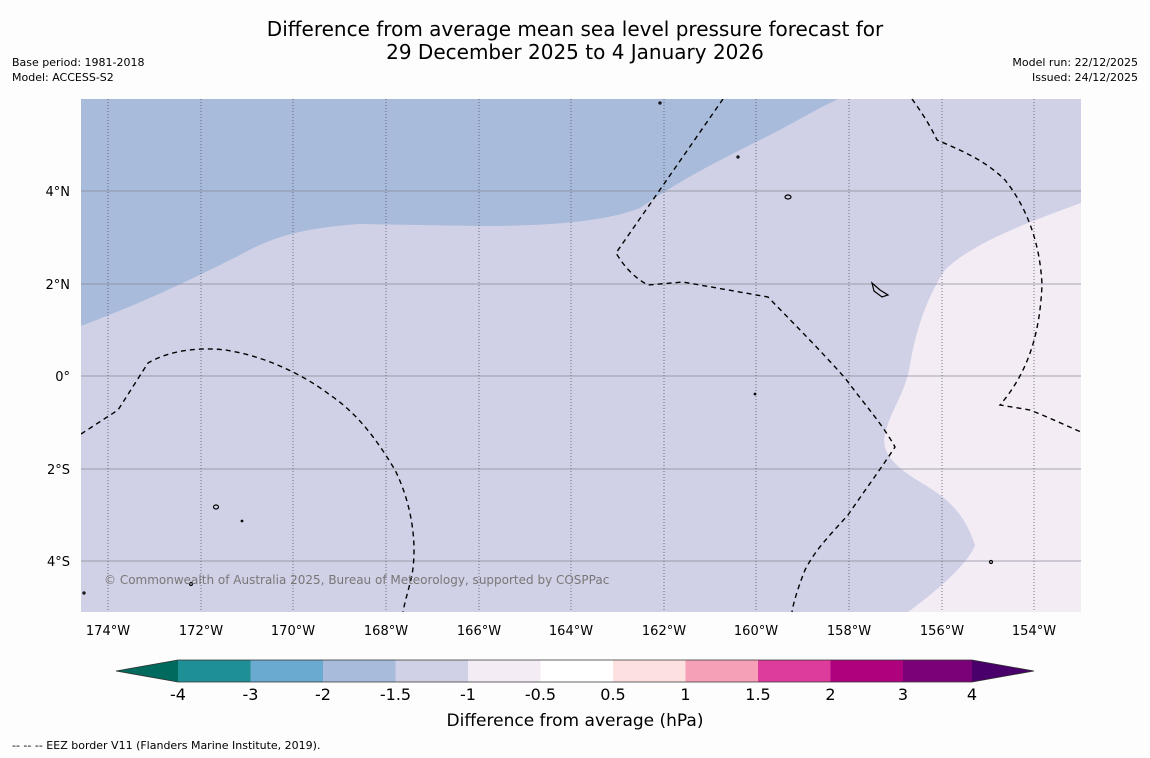 This screenshot has width=1150, height=758. What do you see at coordinates (62, 377) in the screenshot?
I see `lat-label: 0°` at bounding box center [62, 377].